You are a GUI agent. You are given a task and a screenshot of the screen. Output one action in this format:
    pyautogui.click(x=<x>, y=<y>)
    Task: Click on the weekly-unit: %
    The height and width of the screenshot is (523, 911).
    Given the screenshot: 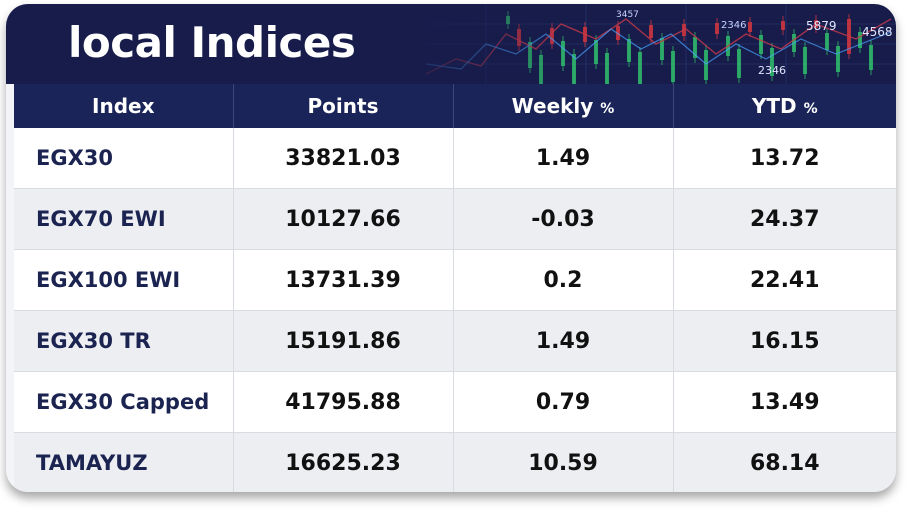 What is the action you would take?
    pyautogui.click(x=607, y=109)
    